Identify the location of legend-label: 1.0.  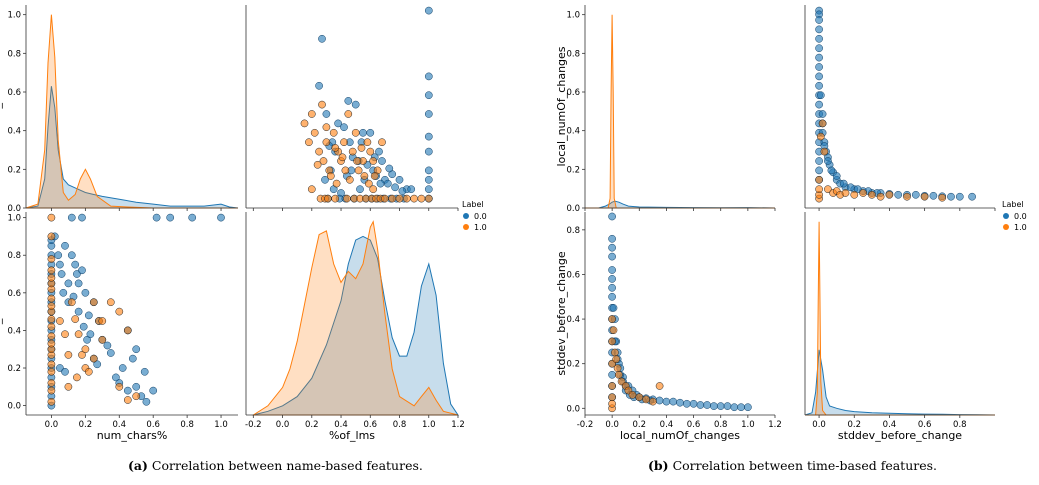
(1020, 227).